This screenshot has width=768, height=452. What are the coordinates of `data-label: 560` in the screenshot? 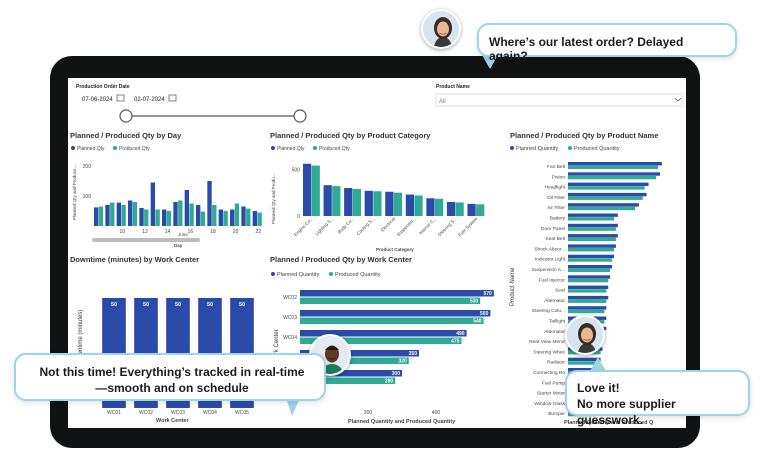 It's located at (484, 314).